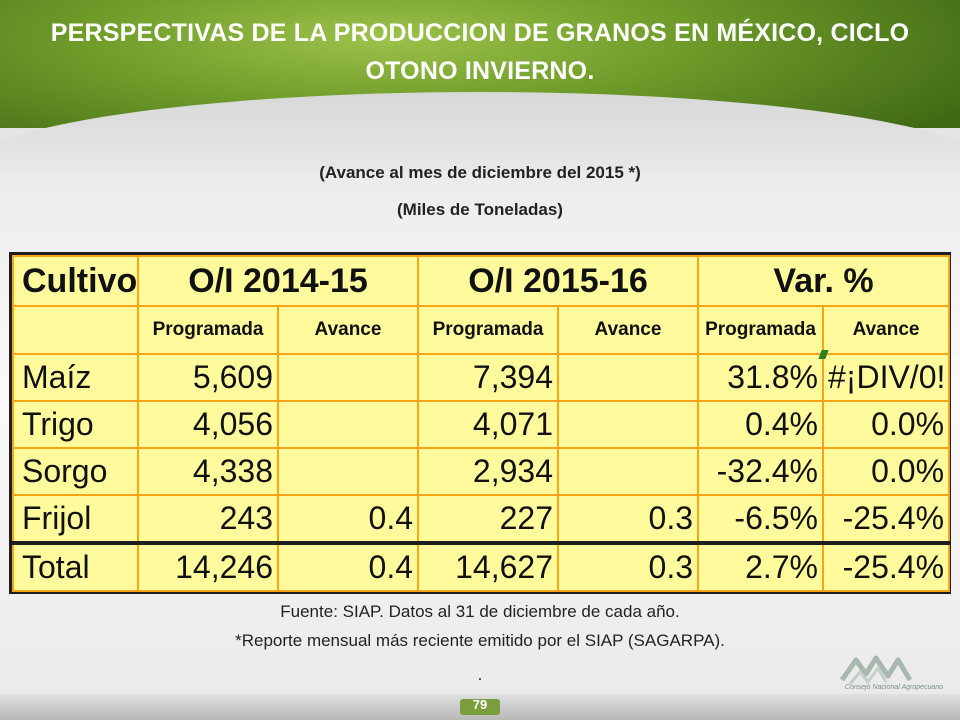 The image size is (960, 720). Describe the element at coordinates (208, 471) in the screenshot. I see `cell-p1415: 4,338` at that location.